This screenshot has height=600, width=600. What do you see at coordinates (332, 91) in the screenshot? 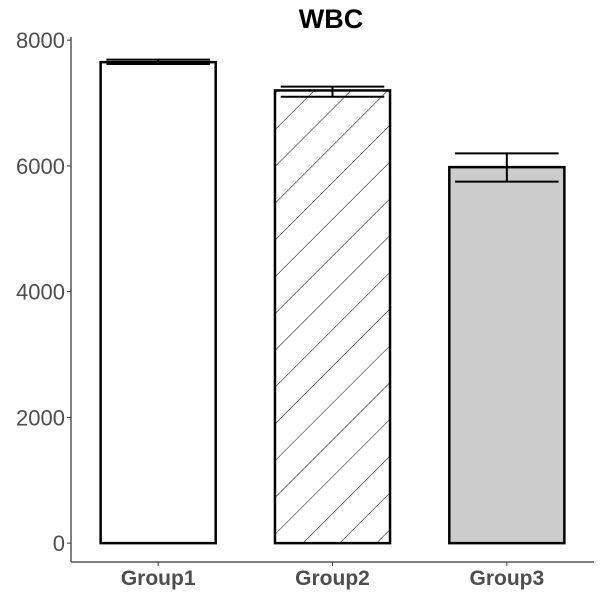
I see `error-bar-group2` at bounding box center [332, 91].